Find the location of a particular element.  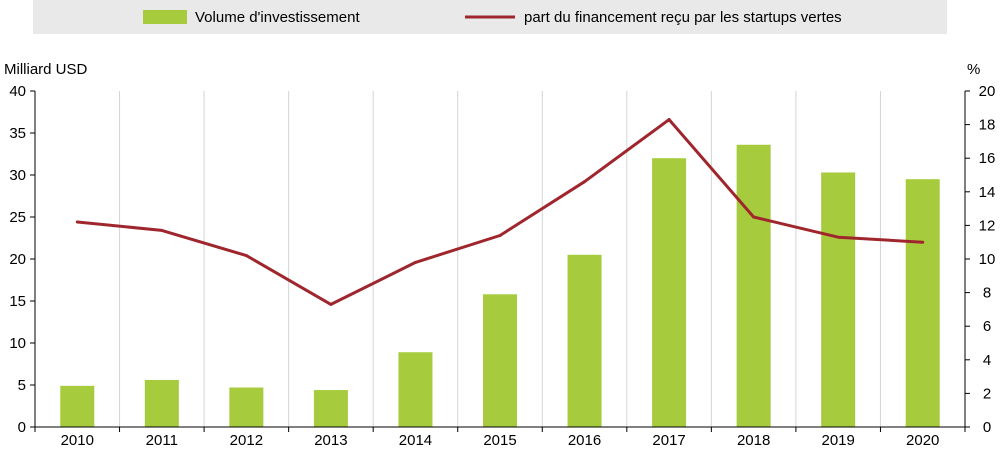

x-tick-label: 2019 is located at coordinates (837, 440).